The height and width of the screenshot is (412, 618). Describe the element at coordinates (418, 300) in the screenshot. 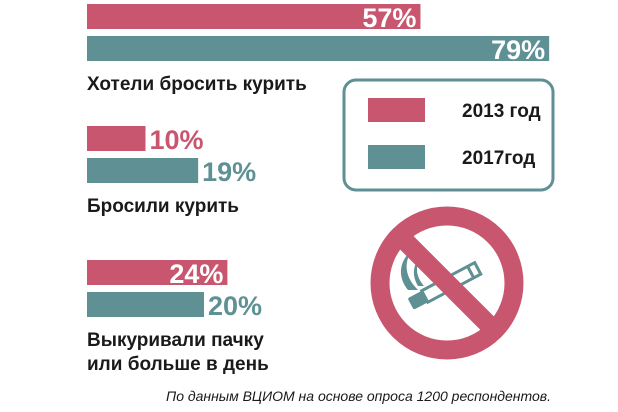

I see `cigarette-filter` at that location.